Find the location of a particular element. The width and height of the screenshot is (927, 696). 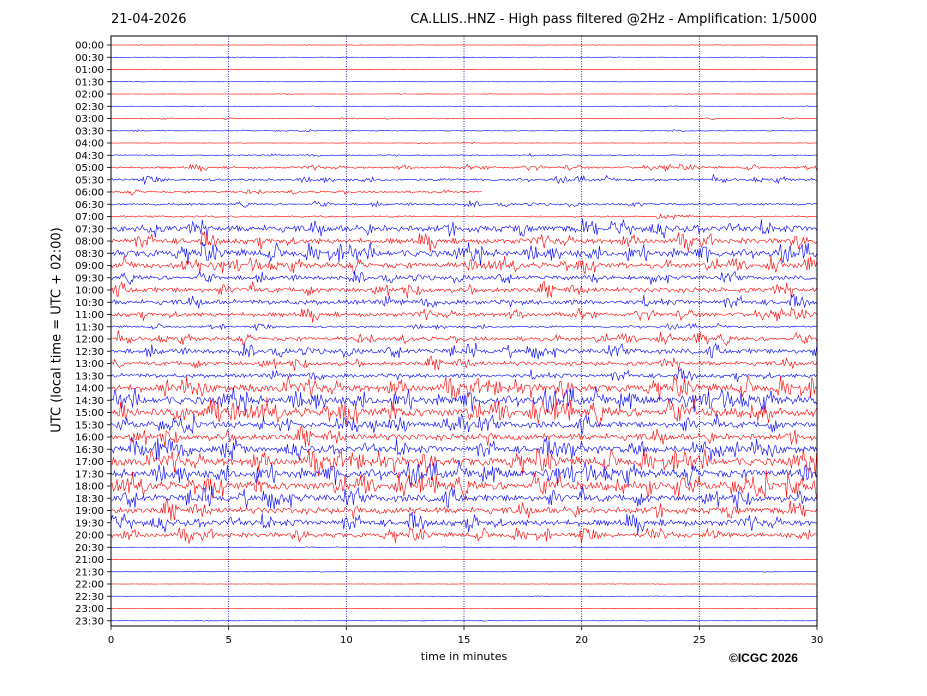

x-tick-label: 20 is located at coordinates (581, 640).